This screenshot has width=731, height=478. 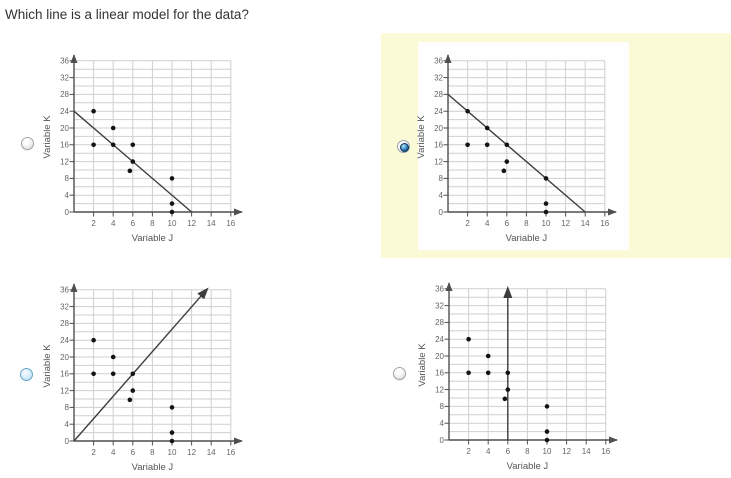 I want to click on option-d-radio, so click(x=399, y=373).